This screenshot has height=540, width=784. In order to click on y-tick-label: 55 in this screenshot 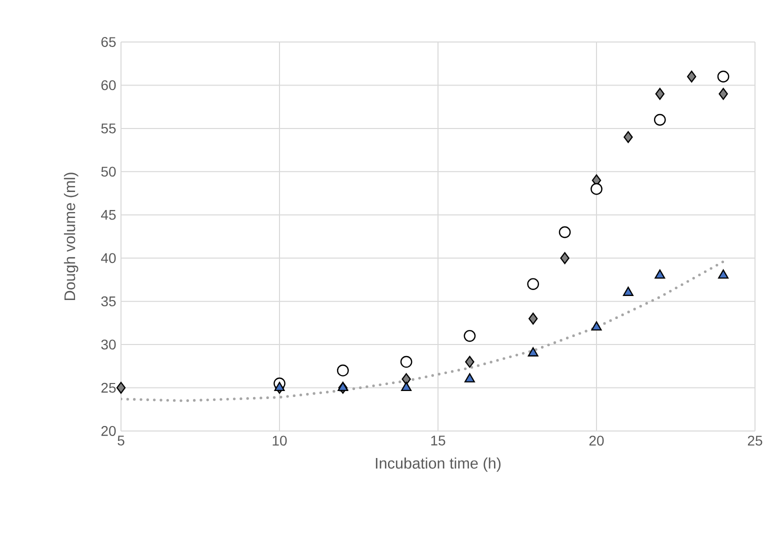, I will do `click(108, 129)`.